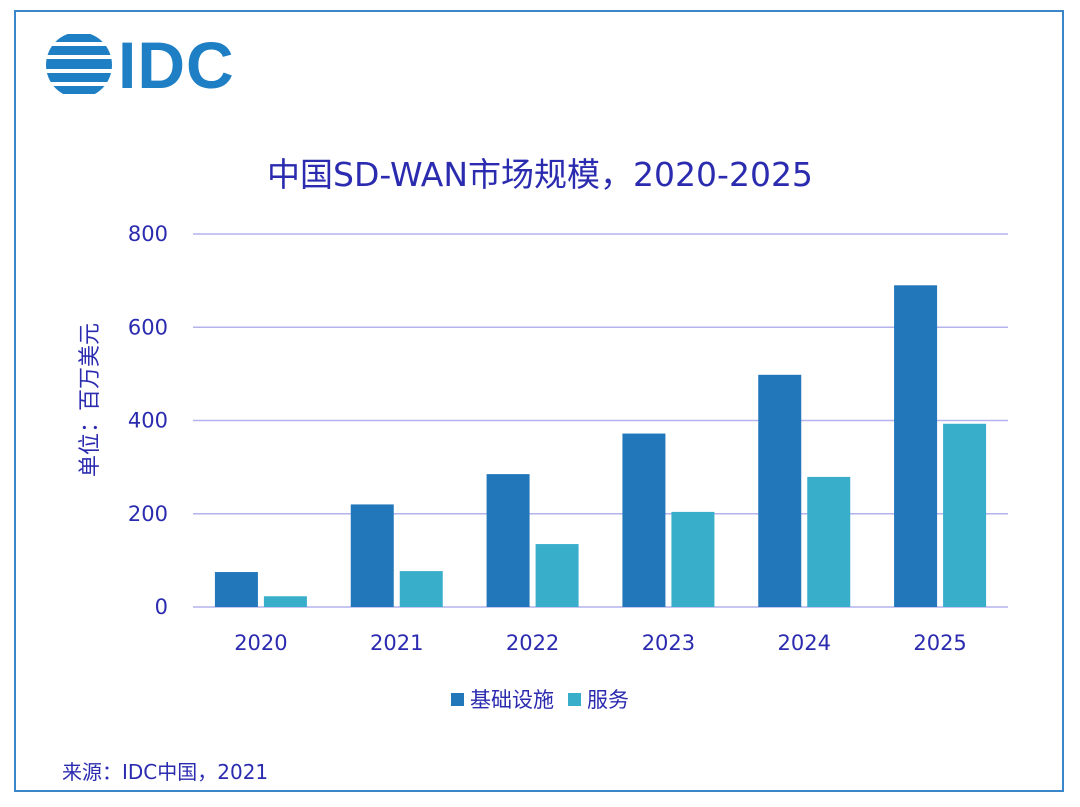 The height and width of the screenshot is (807, 1080). Describe the element at coordinates (508, 540) in the screenshot. I see `bar-infrastructure-2022` at that location.